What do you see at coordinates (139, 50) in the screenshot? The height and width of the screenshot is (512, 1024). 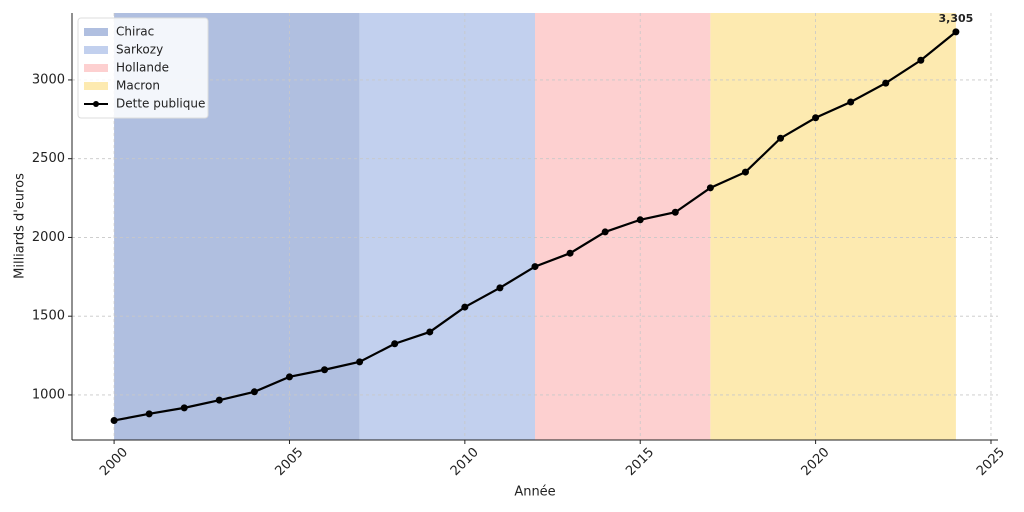 I see `legend-label: Sarkozy` at bounding box center [139, 50].